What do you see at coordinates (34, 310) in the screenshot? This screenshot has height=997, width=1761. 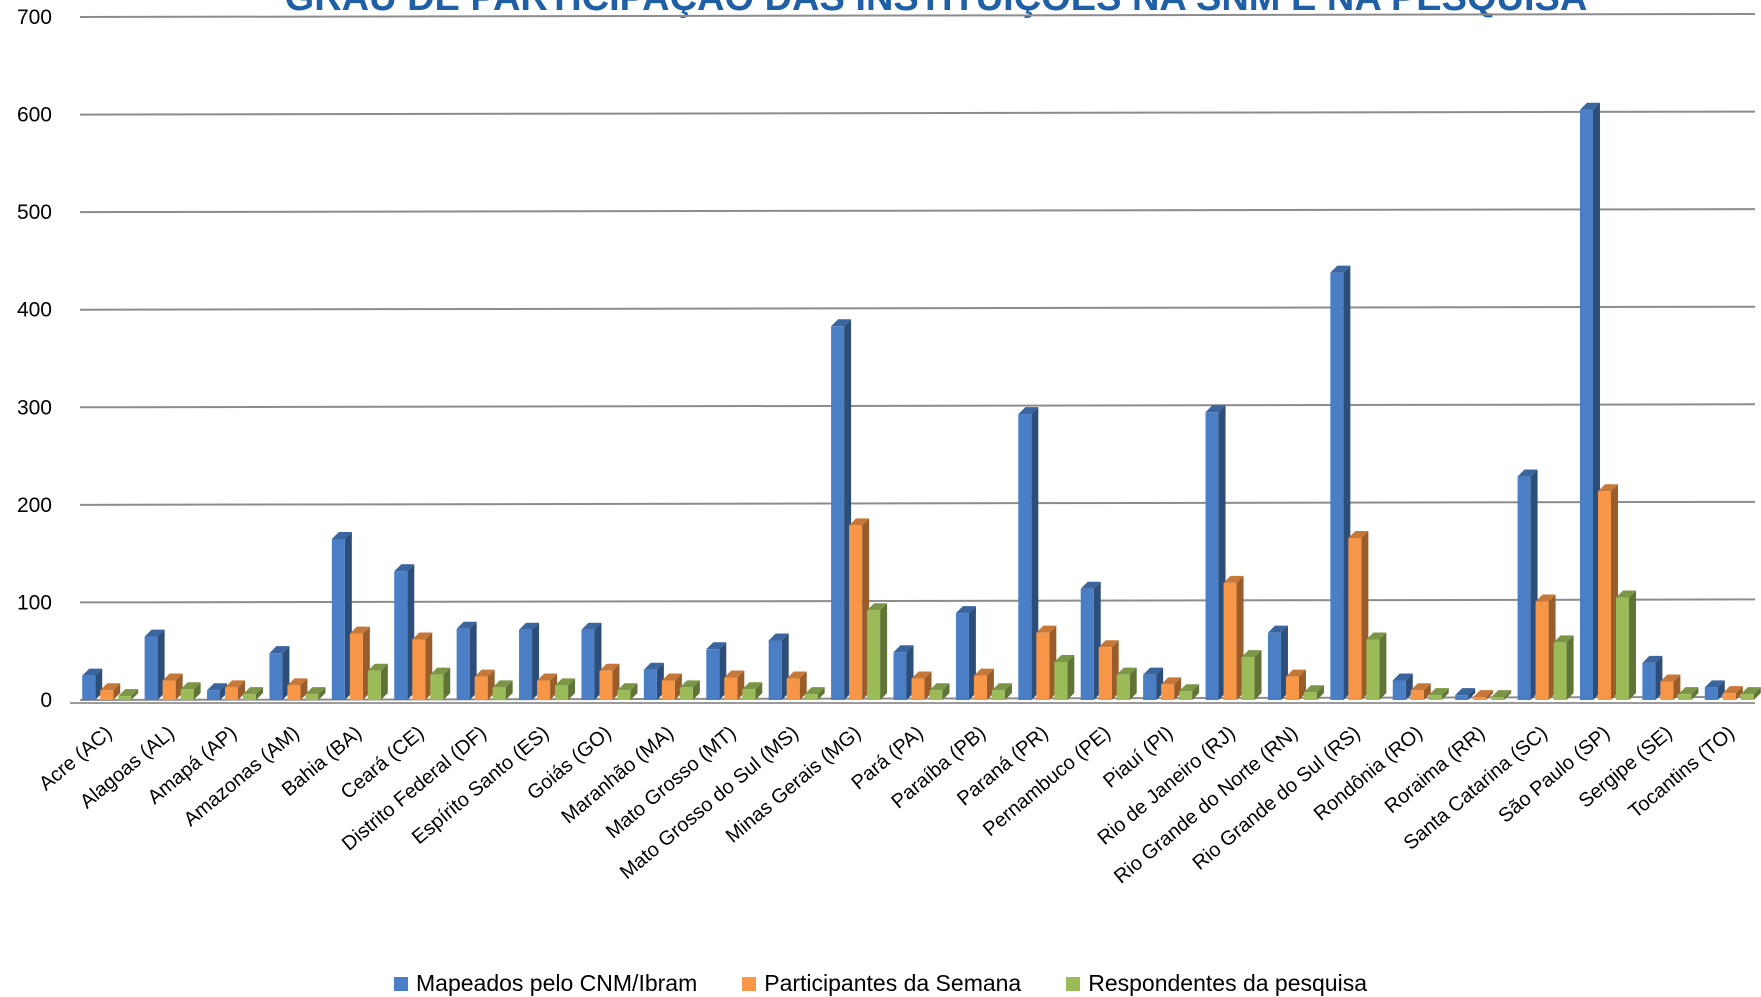 I see `y-tick-label: 400` at bounding box center [34, 310].